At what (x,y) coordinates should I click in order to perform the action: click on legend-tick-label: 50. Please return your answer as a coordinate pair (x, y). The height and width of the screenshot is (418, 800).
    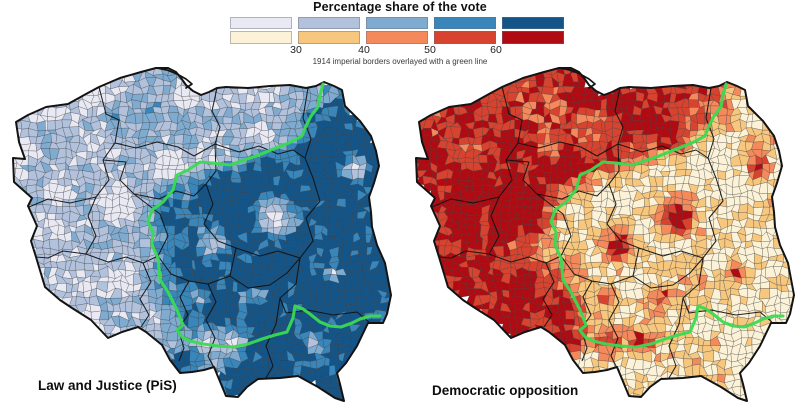
    Looking at the image, I should click on (430, 50).